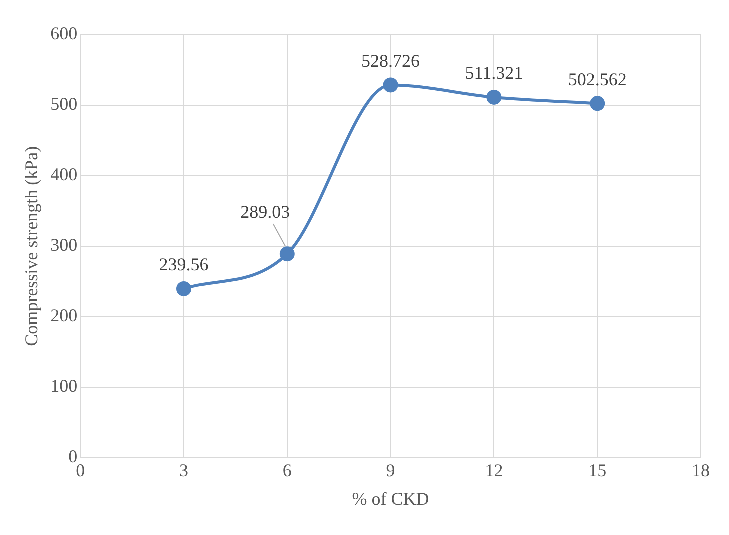 This screenshot has height=535, width=729. What do you see at coordinates (64, 34) in the screenshot?
I see `y-tick-label: 600` at bounding box center [64, 34].